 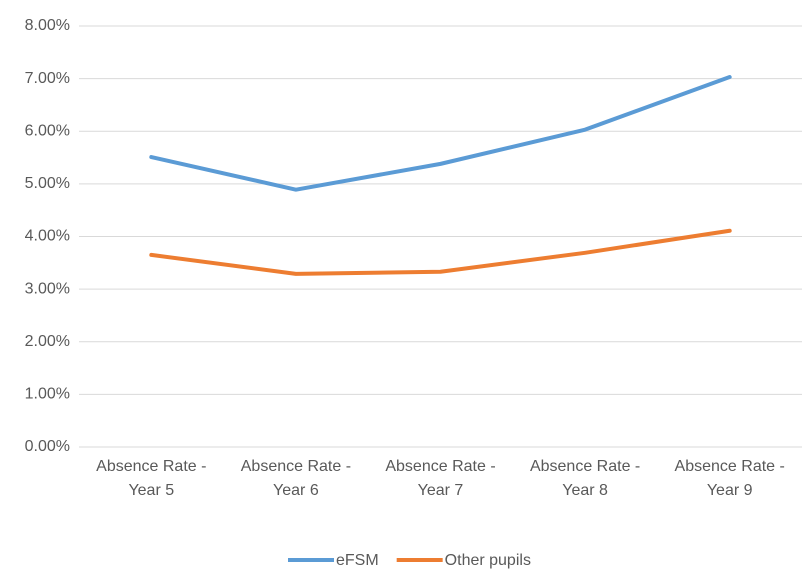 I want to click on x-tick-label: Absence Rate - Year 6, so click(x=296, y=478).